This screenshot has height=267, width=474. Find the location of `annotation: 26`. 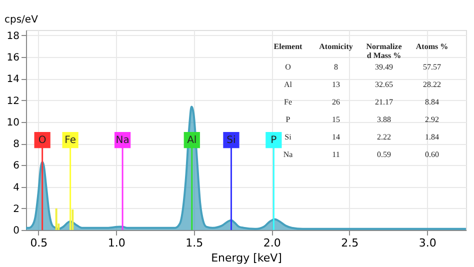

annotation: 26 is located at coordinates (336, 102).